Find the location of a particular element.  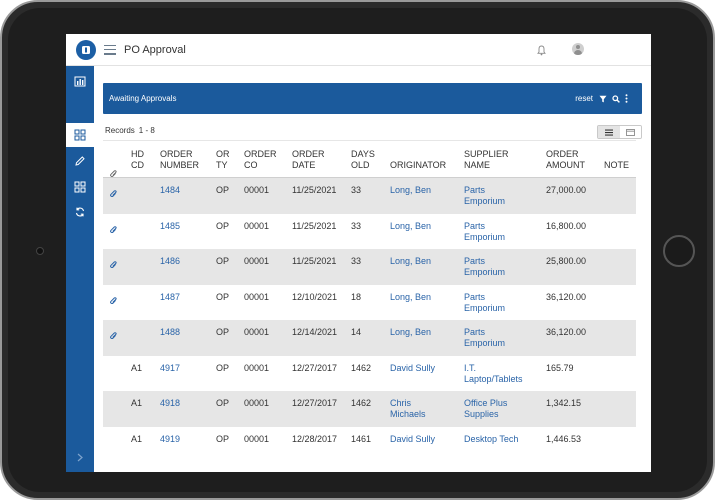

records-count: Records 1 - 8 is located at coordinates (132, 130).